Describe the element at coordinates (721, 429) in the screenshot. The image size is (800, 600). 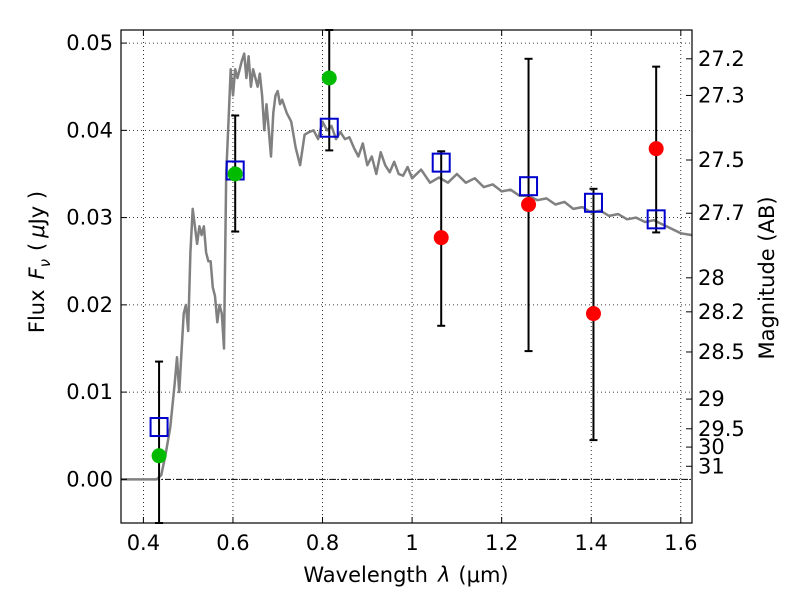
I see `mag-tick-label: 29.5` at that location.